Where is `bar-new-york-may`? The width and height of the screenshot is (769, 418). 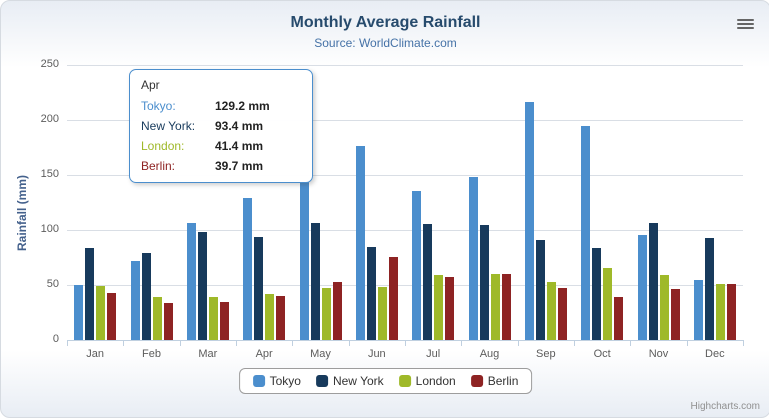 bar-new-york-may is located at coordinates (315, 281).